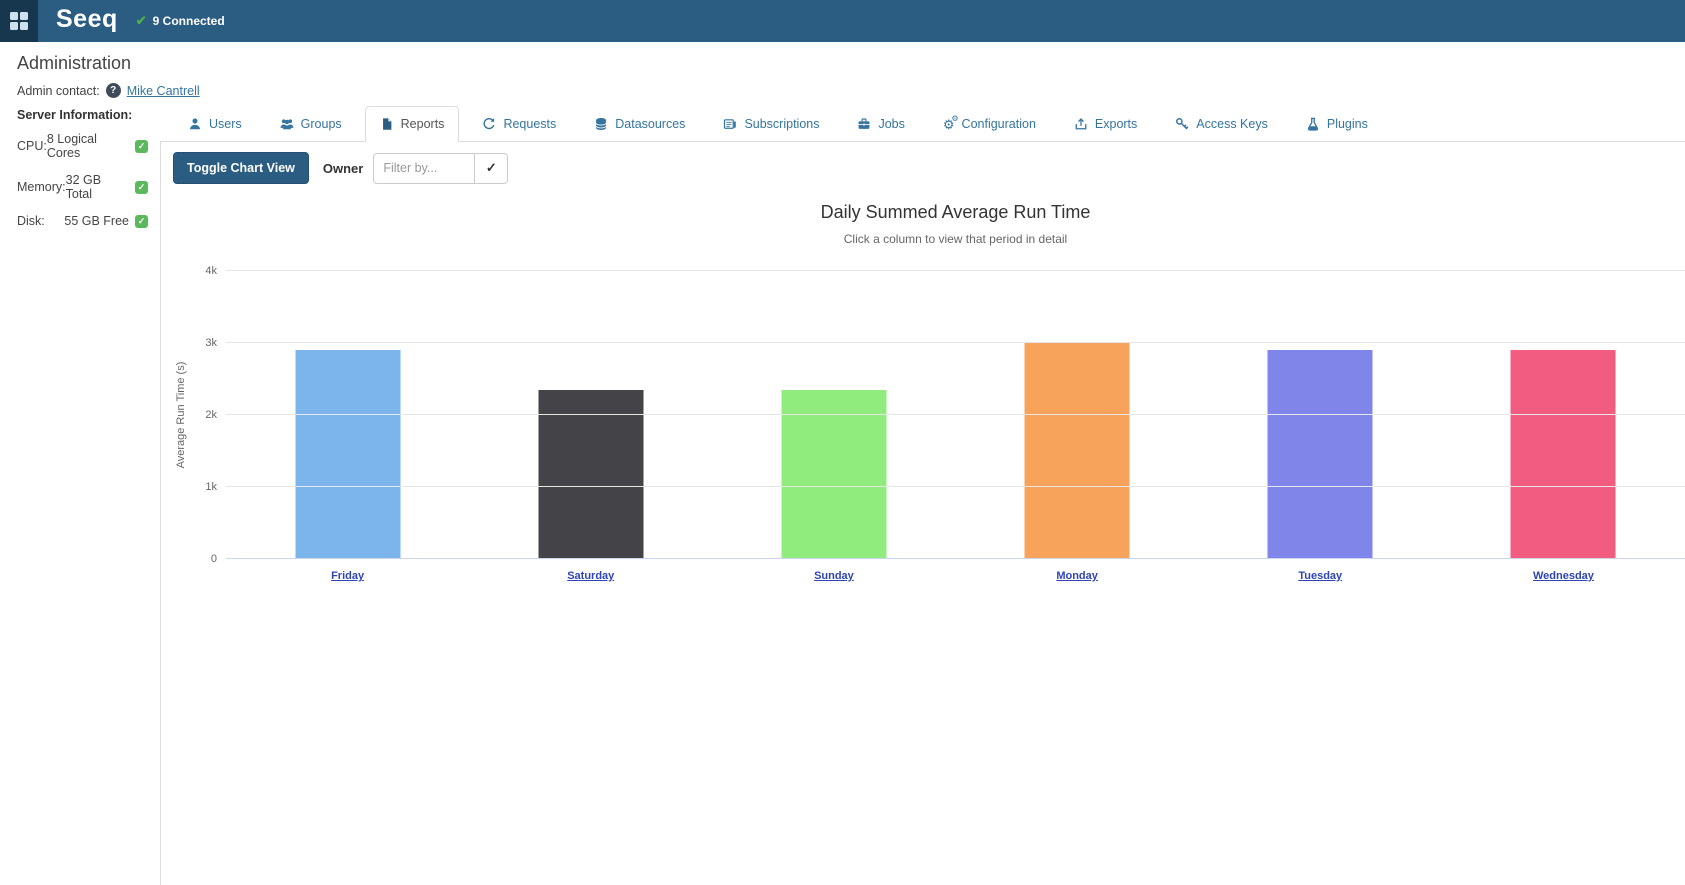 This screenshot has height=885, width=1685. What do you see at coordinates (31, 221) in the screenshot?
I see `server-info-label: Disk:` at bounding box center [31, 221].